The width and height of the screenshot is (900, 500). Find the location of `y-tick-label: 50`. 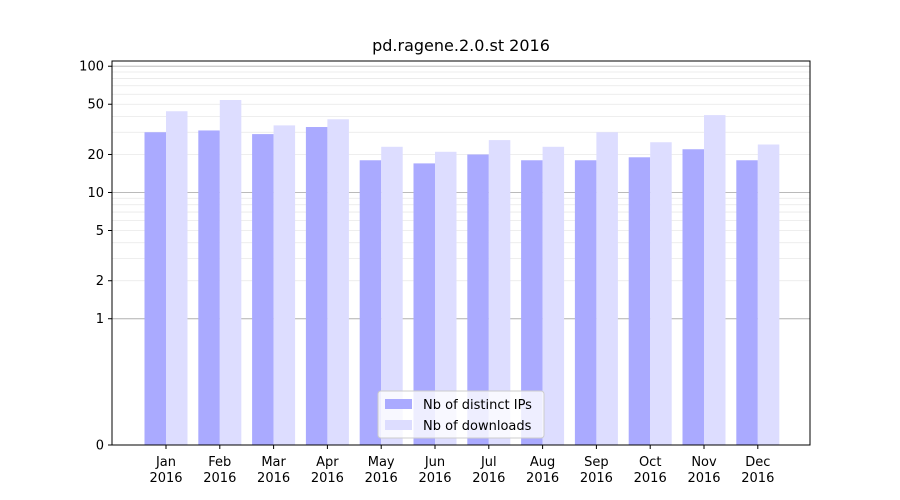

y-tick-label: 50 is located at coordinates (95, 105).